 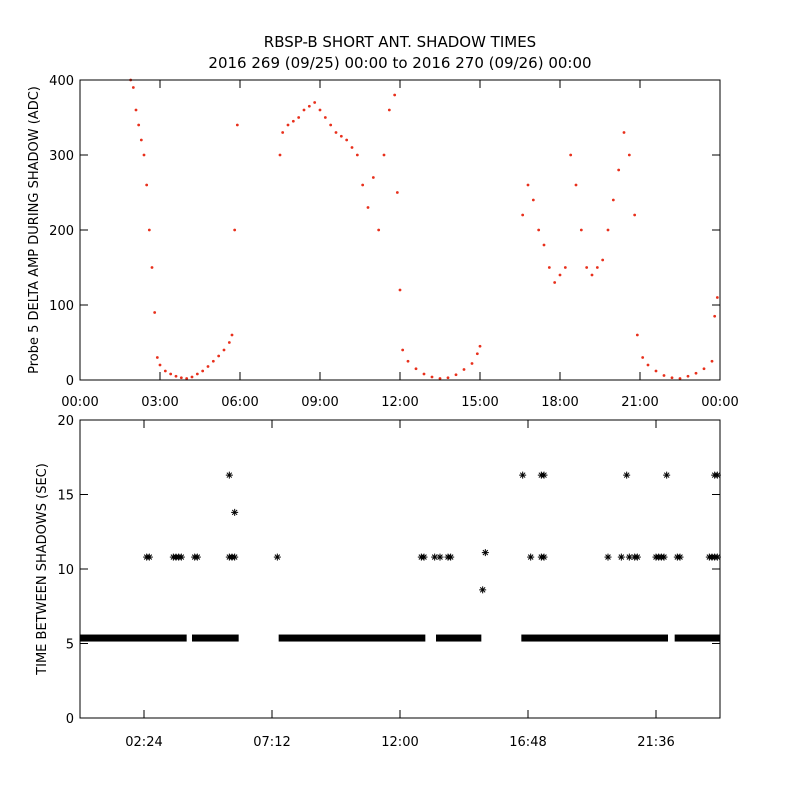 What do you see at coordinates (479, 402) in the screenshot?
I see `delta-amp-x-tick-label: 15:00` at bounding box center [479, 402].